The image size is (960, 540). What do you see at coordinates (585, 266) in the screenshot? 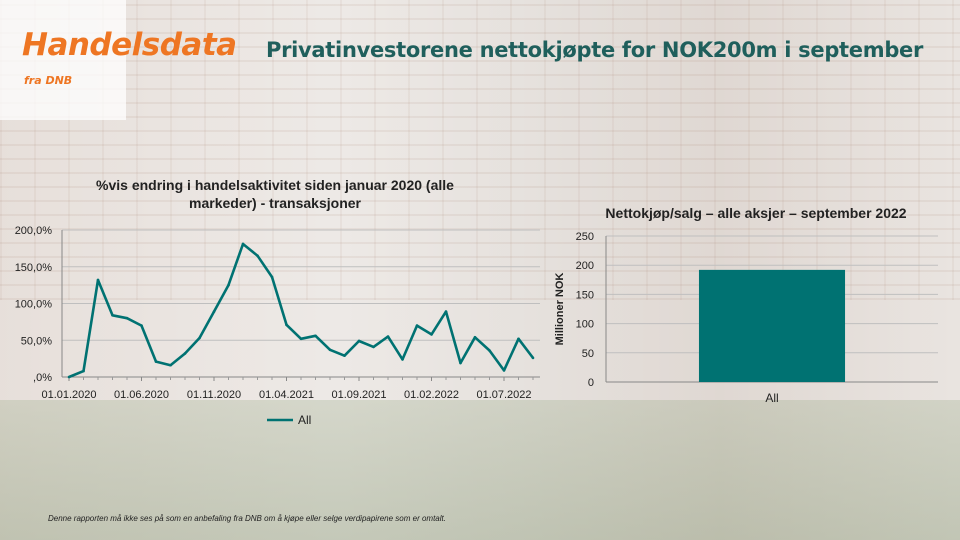
I see `y-tick-label: 200` at bounding box center [585, 266].